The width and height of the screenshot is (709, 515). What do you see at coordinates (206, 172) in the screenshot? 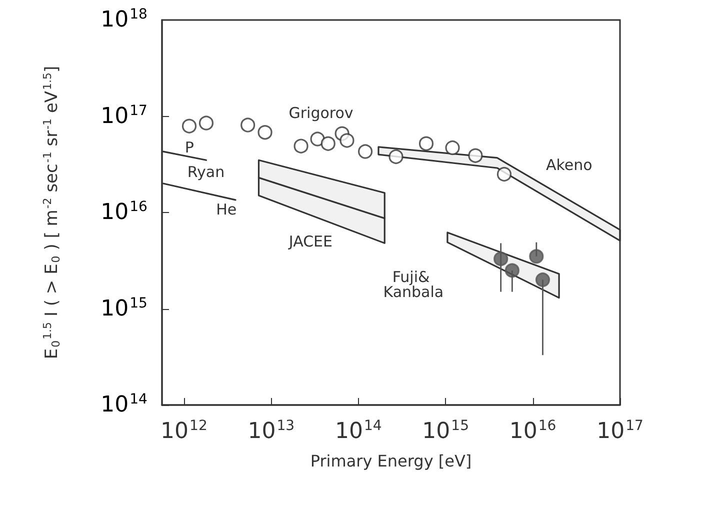
I see `annotation: Ryan` at bounding box center [206, 172].